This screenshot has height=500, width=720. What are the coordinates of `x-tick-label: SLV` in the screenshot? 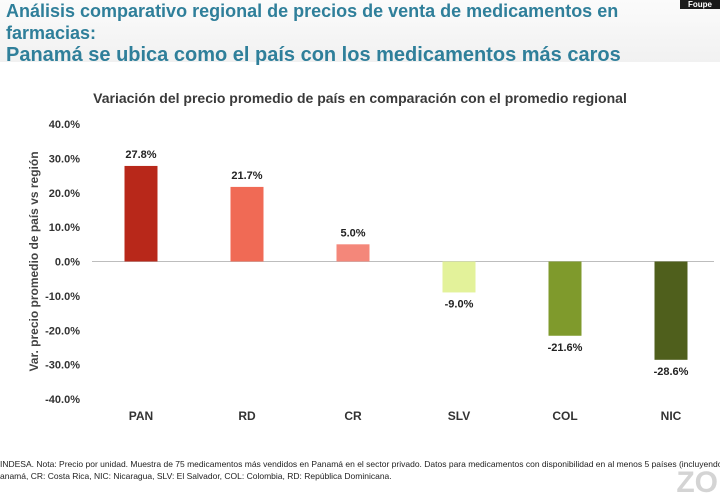 It's located at (459, 416).